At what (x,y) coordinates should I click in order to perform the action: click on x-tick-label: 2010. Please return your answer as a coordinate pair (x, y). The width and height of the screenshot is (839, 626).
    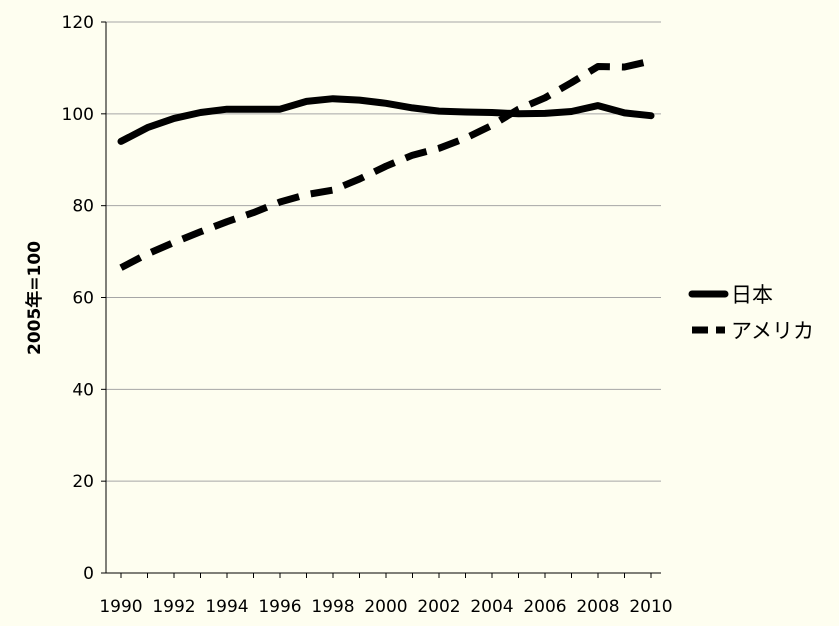
    Looking at the image, I should click on (650, 607).